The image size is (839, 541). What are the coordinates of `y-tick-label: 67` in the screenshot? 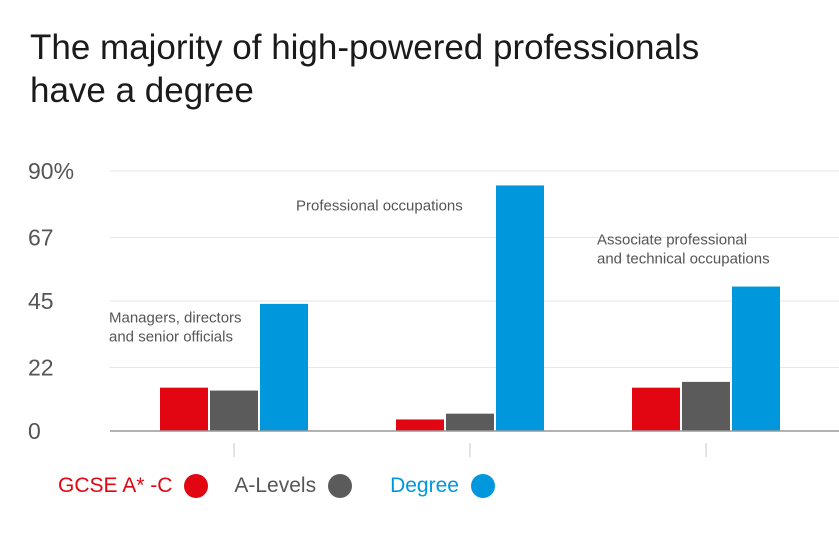 It's located at (41, 237).